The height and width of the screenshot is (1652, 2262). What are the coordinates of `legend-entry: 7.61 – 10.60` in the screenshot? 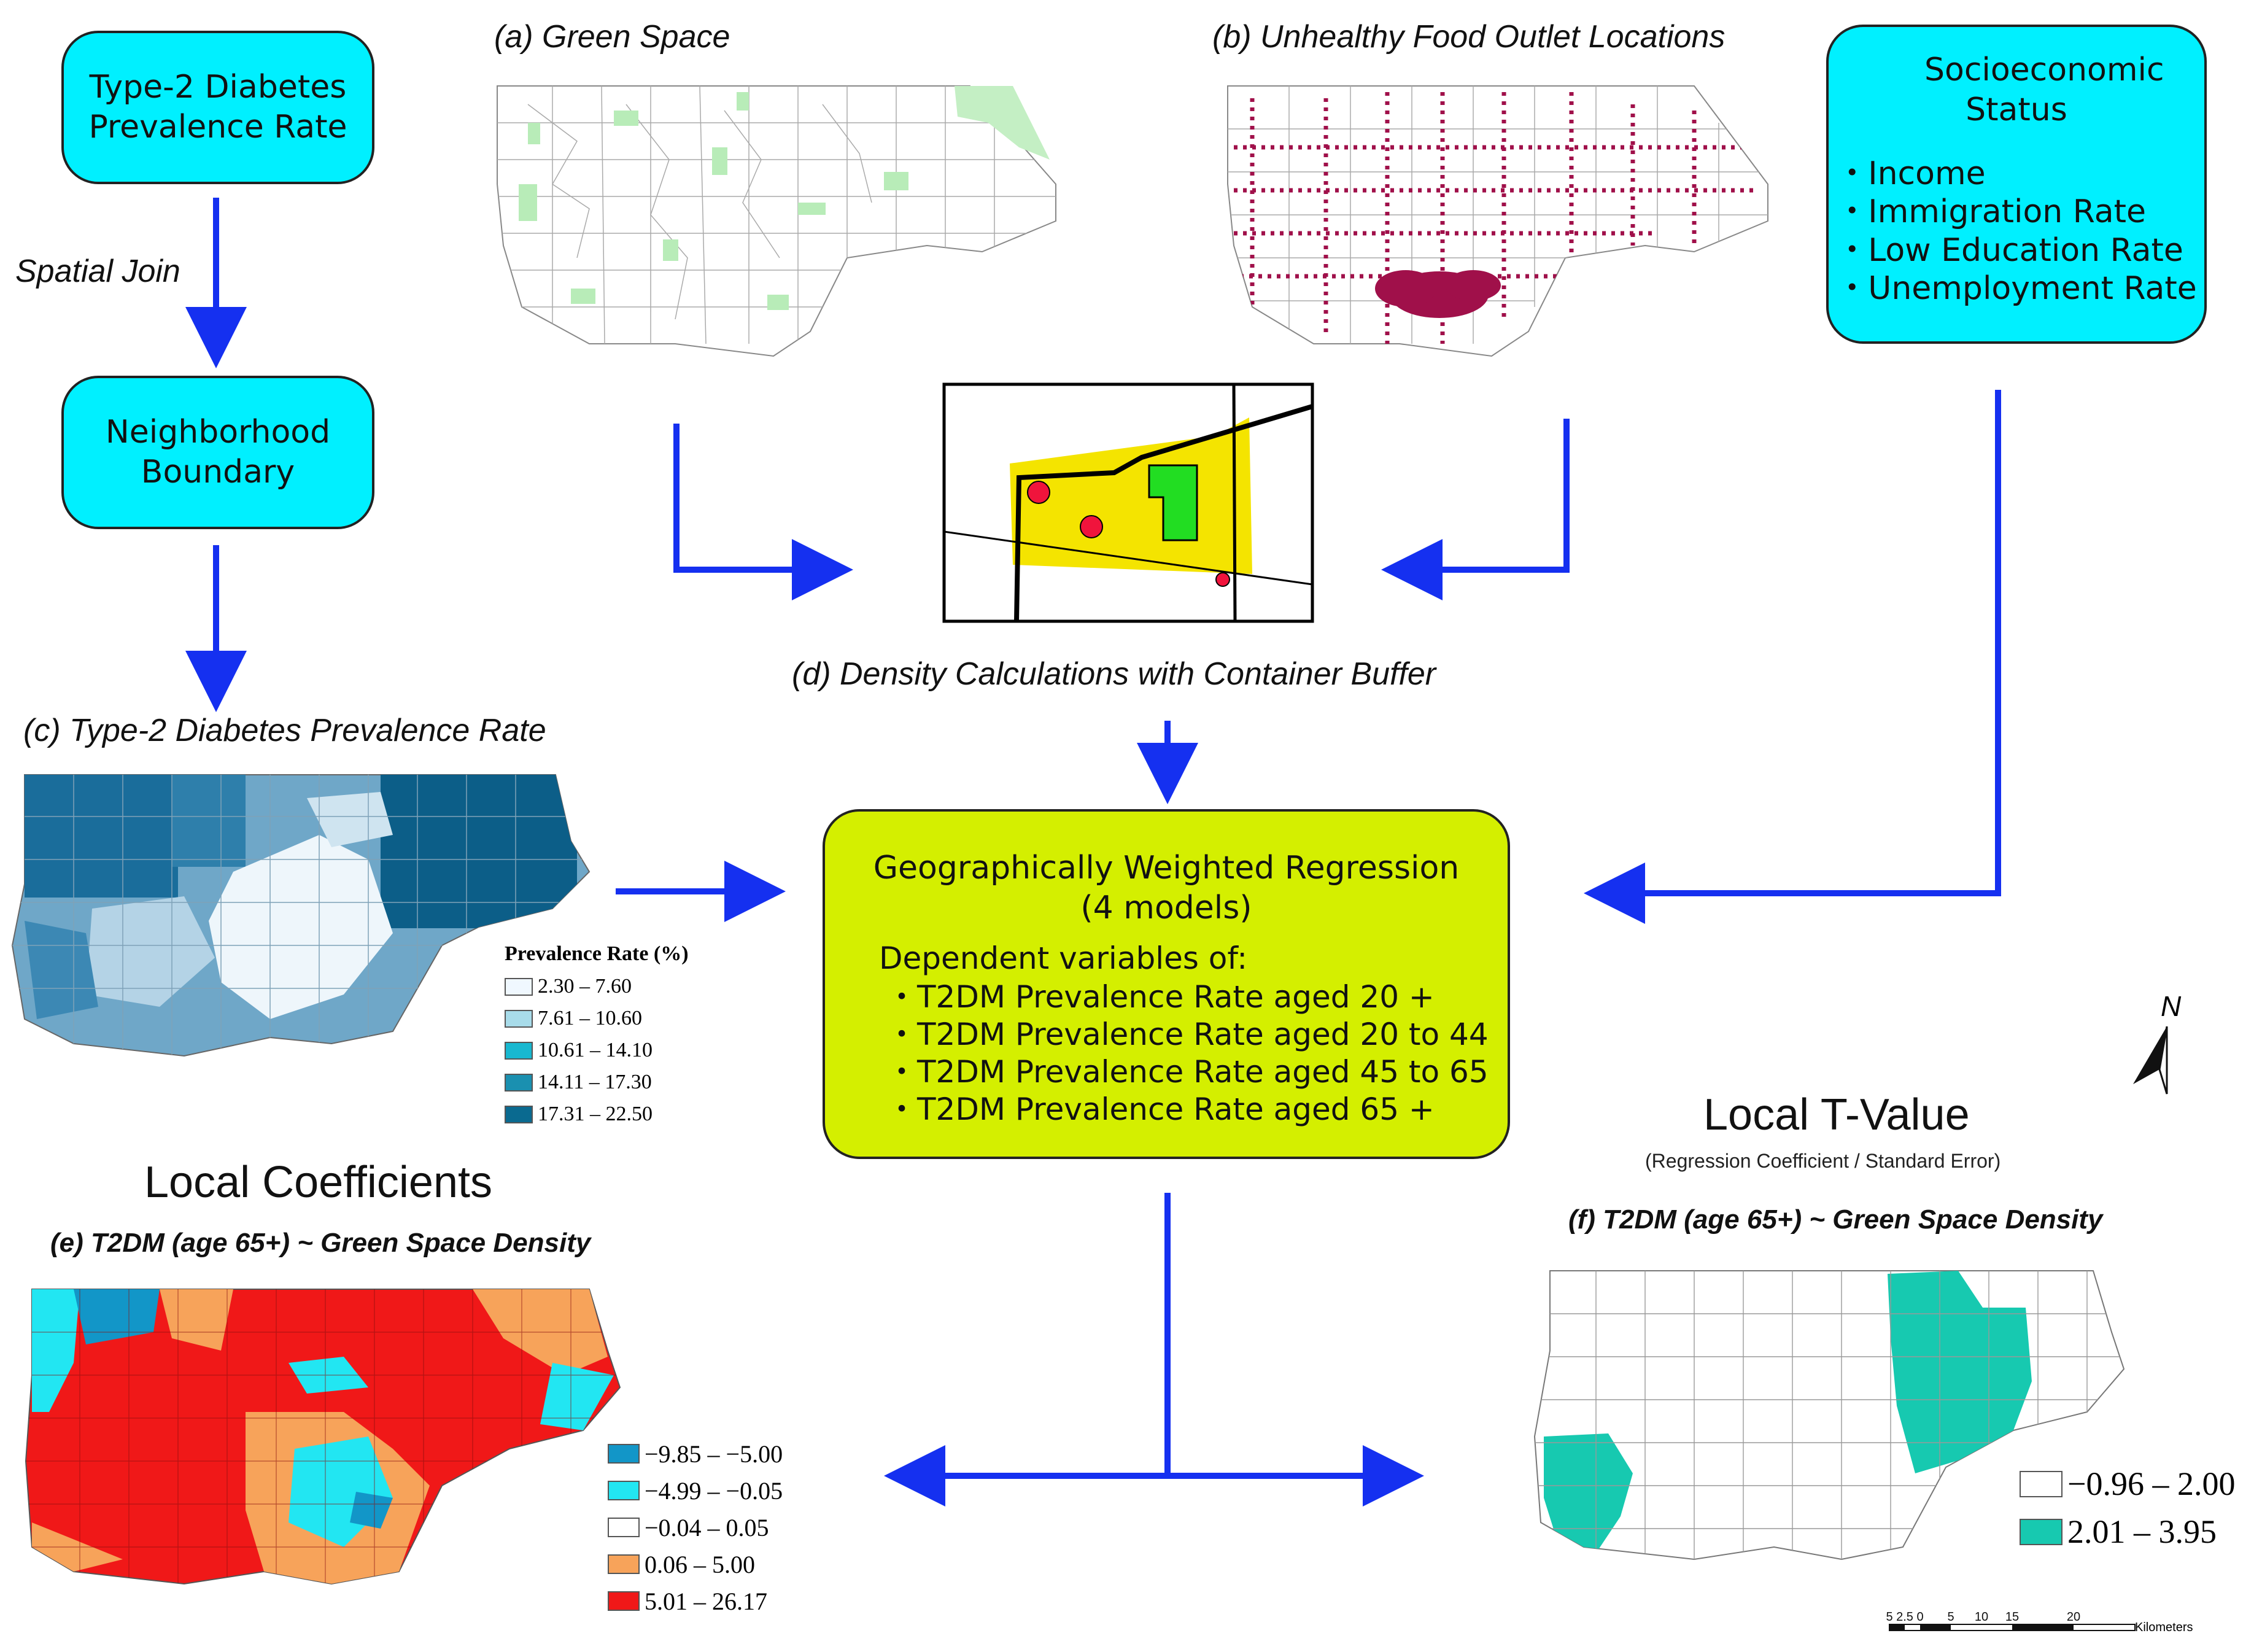 It's located at (597, 1018).